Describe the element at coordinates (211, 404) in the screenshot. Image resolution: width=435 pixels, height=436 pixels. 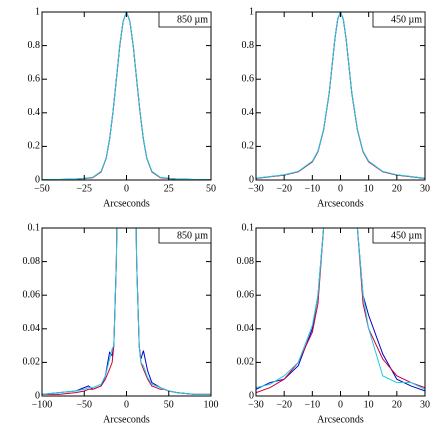
I see `x-tick-label: 100` at that location.